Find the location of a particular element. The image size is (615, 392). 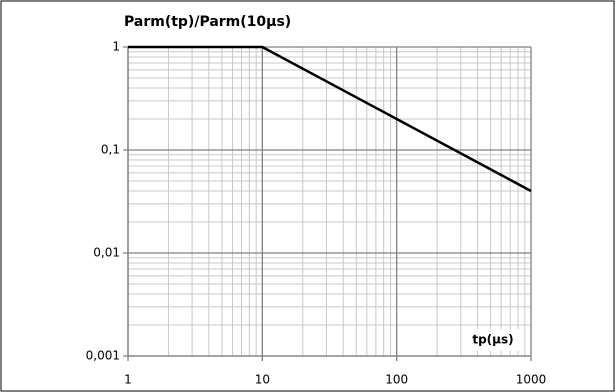

x-axis-label: tp(µs) is located at coordinates (492, 340).